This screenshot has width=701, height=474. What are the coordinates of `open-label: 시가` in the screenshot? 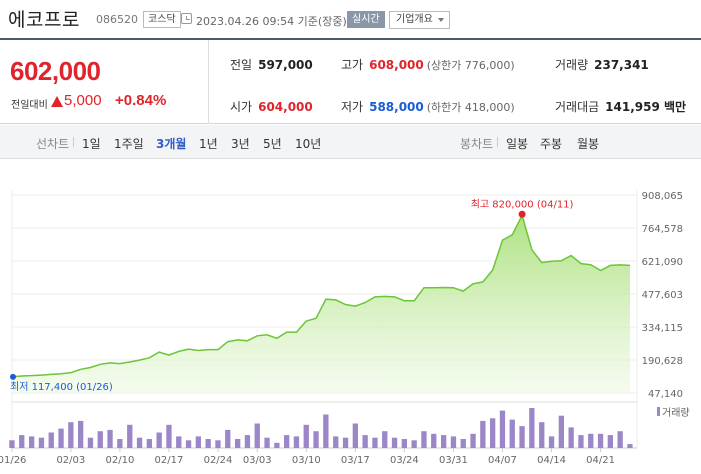 It's located at (241, 107).